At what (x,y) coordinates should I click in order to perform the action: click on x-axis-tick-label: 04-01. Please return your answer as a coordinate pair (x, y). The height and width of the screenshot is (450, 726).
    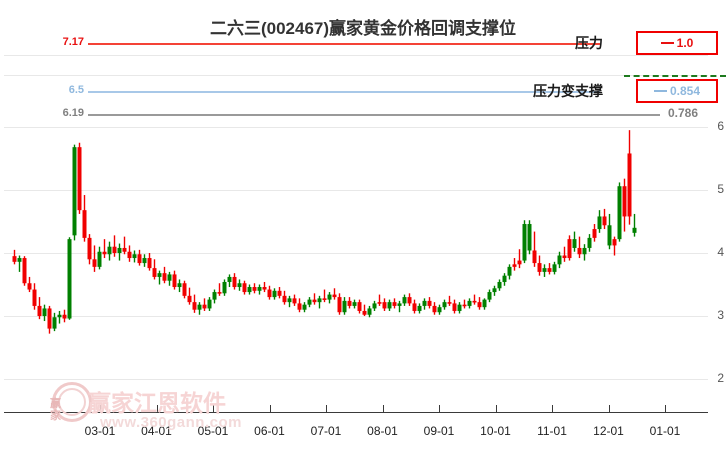
    Looking at the image, I should click on (156, 431).